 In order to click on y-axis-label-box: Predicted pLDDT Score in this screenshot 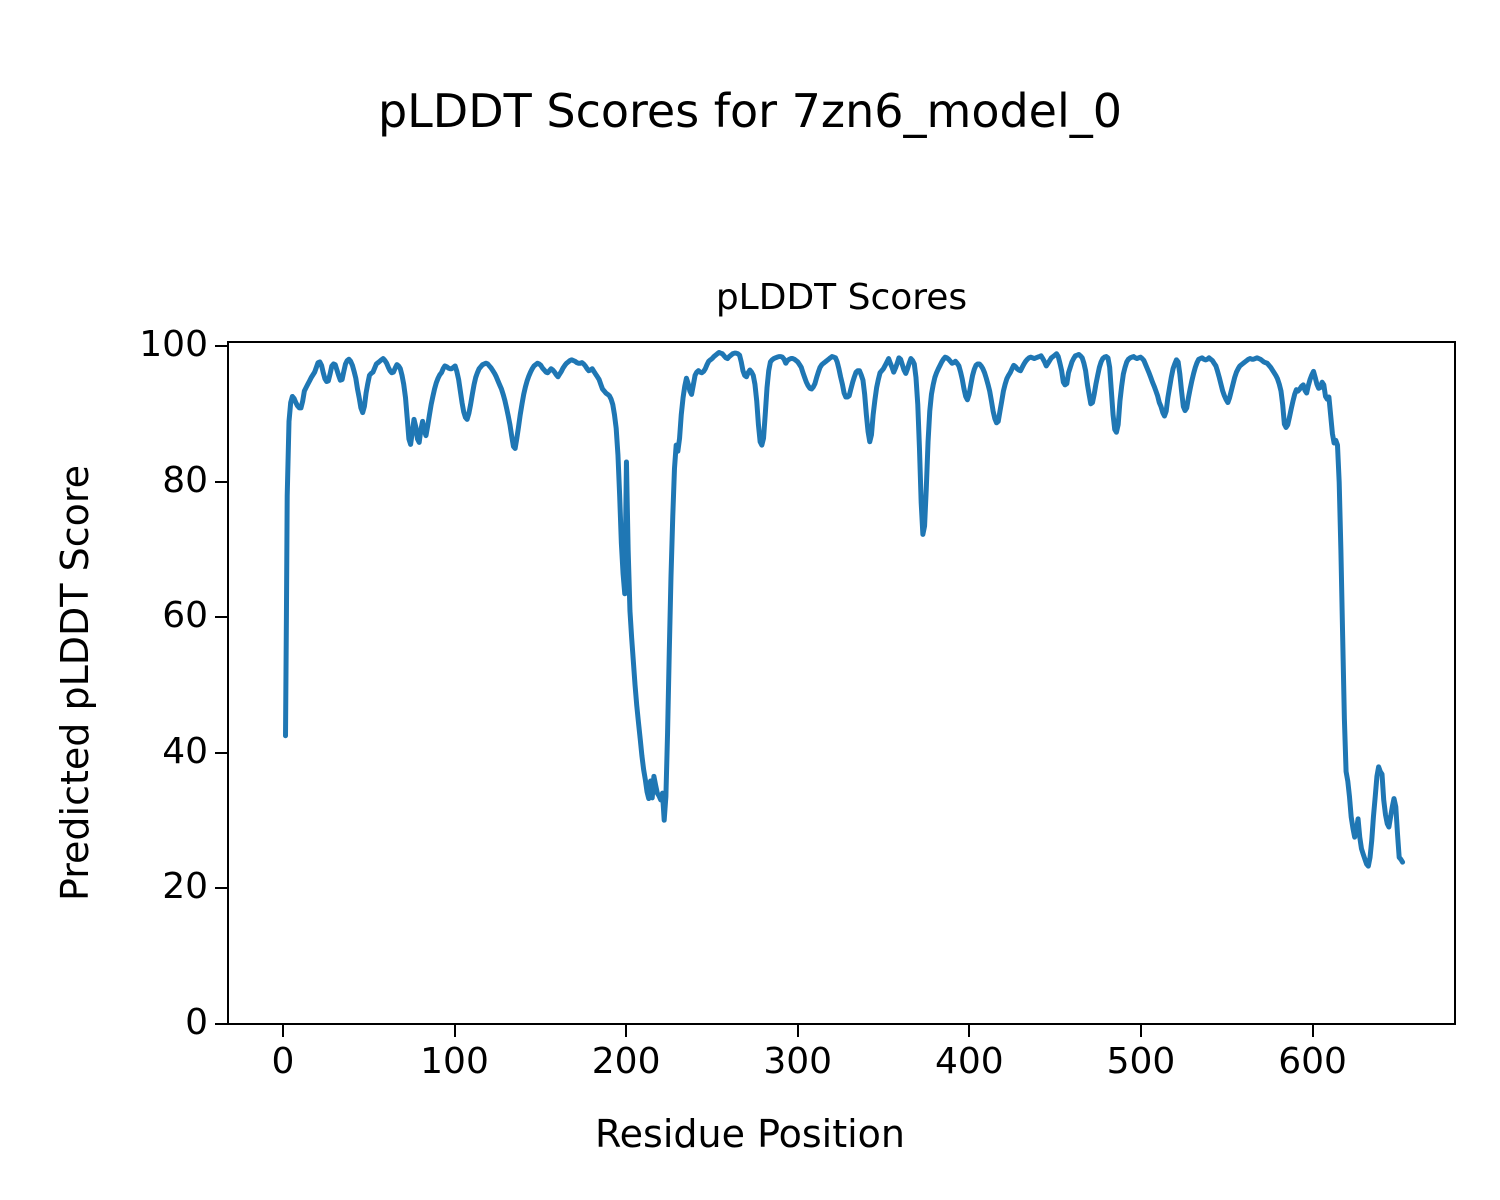, I will do `click(75, 683)`.